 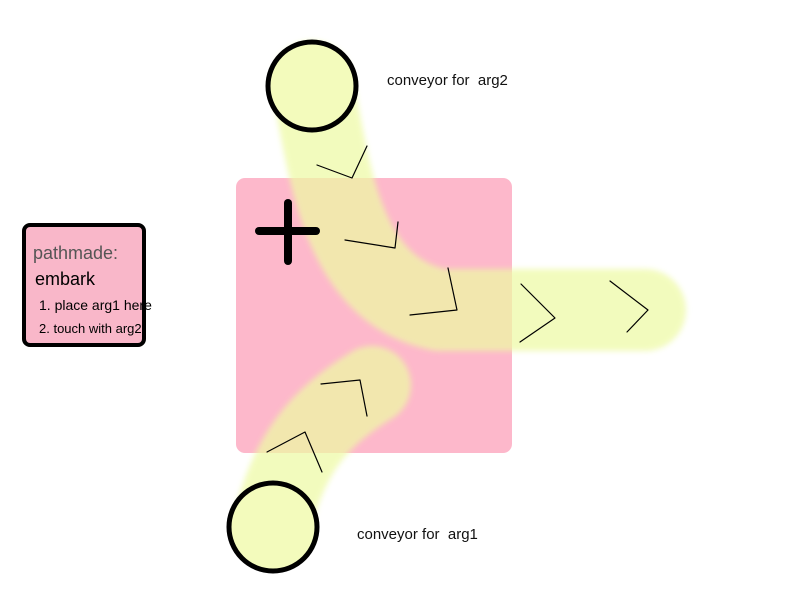 I want to click on conveyor-arg1-label: conveyor for arg1, so click(x=417, y=534).